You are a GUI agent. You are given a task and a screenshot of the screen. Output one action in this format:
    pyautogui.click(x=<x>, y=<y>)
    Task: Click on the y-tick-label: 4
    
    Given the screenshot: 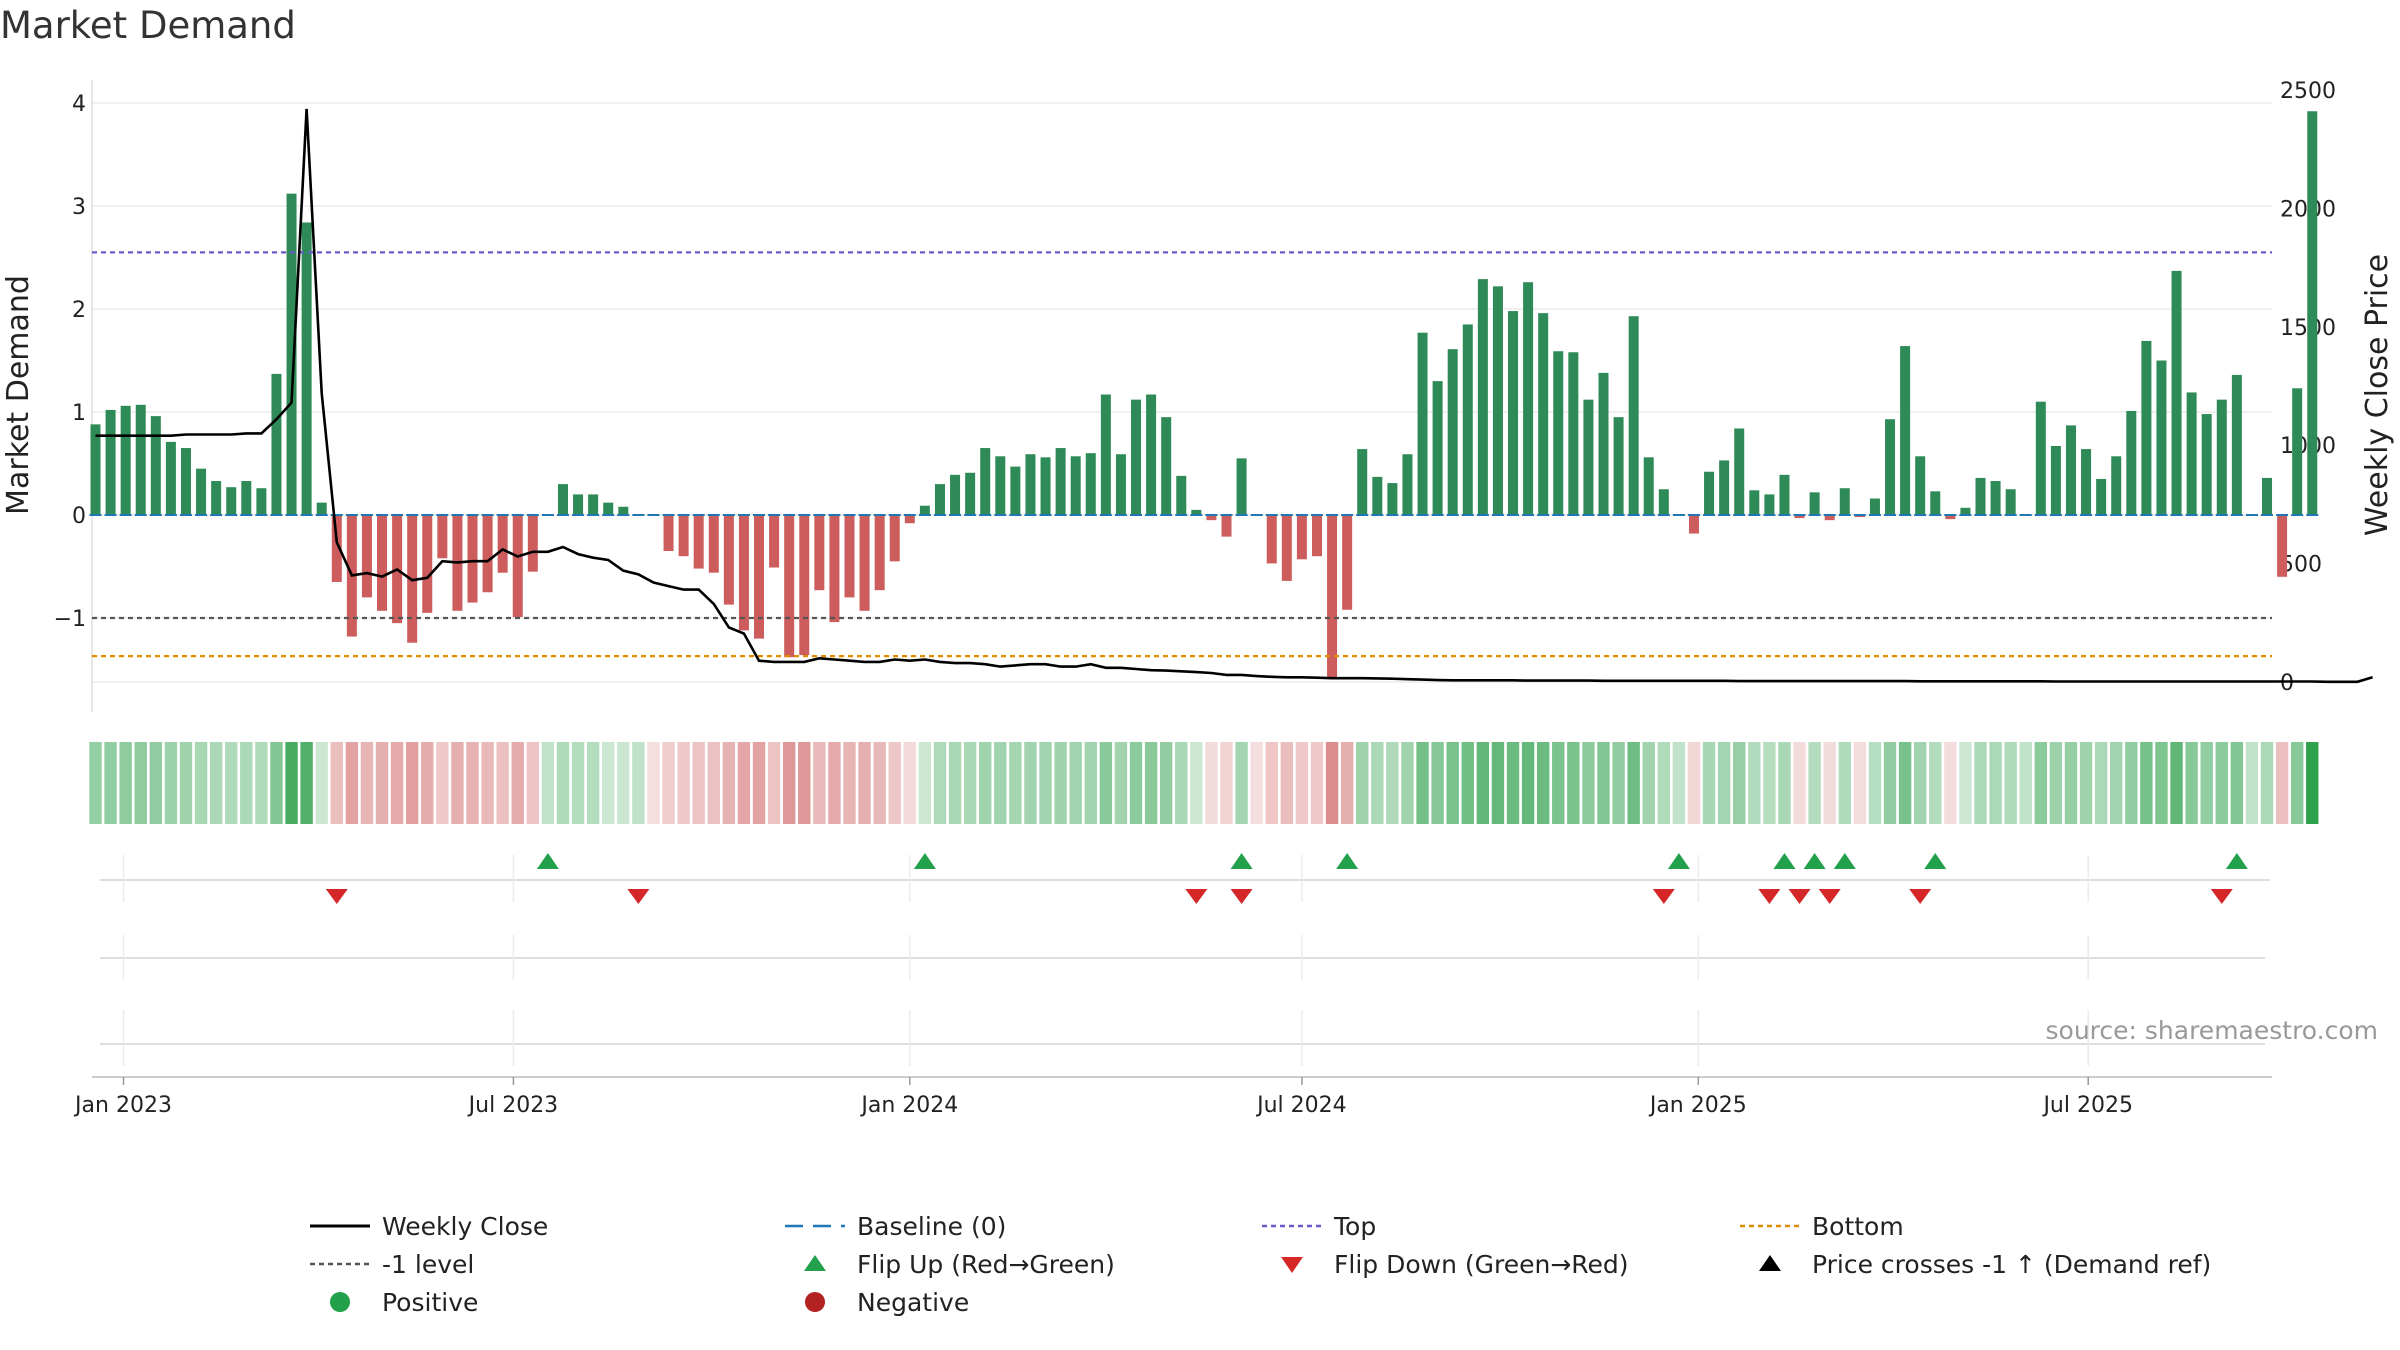 What is the action you would take?
    pyautogui.click(x=79, y=104)
    